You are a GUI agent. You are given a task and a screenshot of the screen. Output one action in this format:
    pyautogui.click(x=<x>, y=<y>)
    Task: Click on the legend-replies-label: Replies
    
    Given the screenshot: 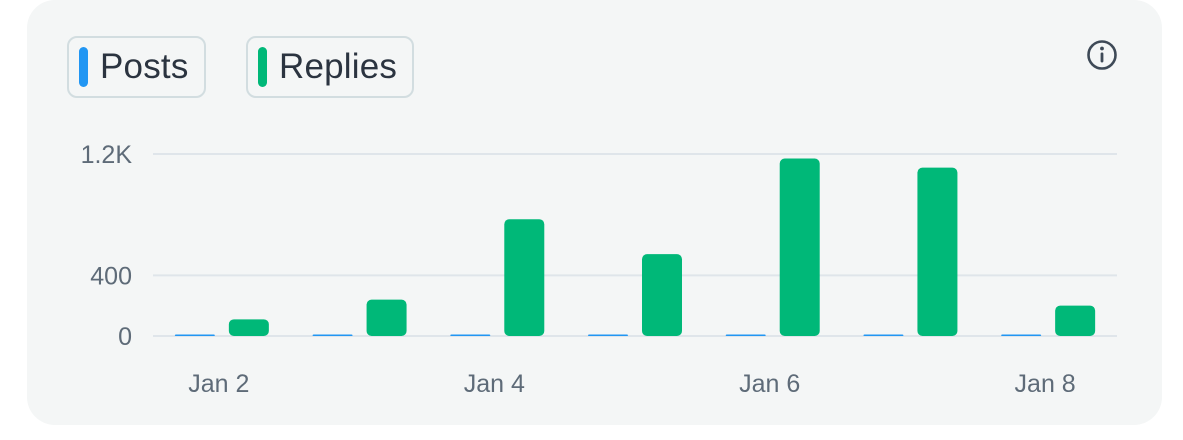 What is the action you would take?
    pyautogui.click(x=338, y=66)
    